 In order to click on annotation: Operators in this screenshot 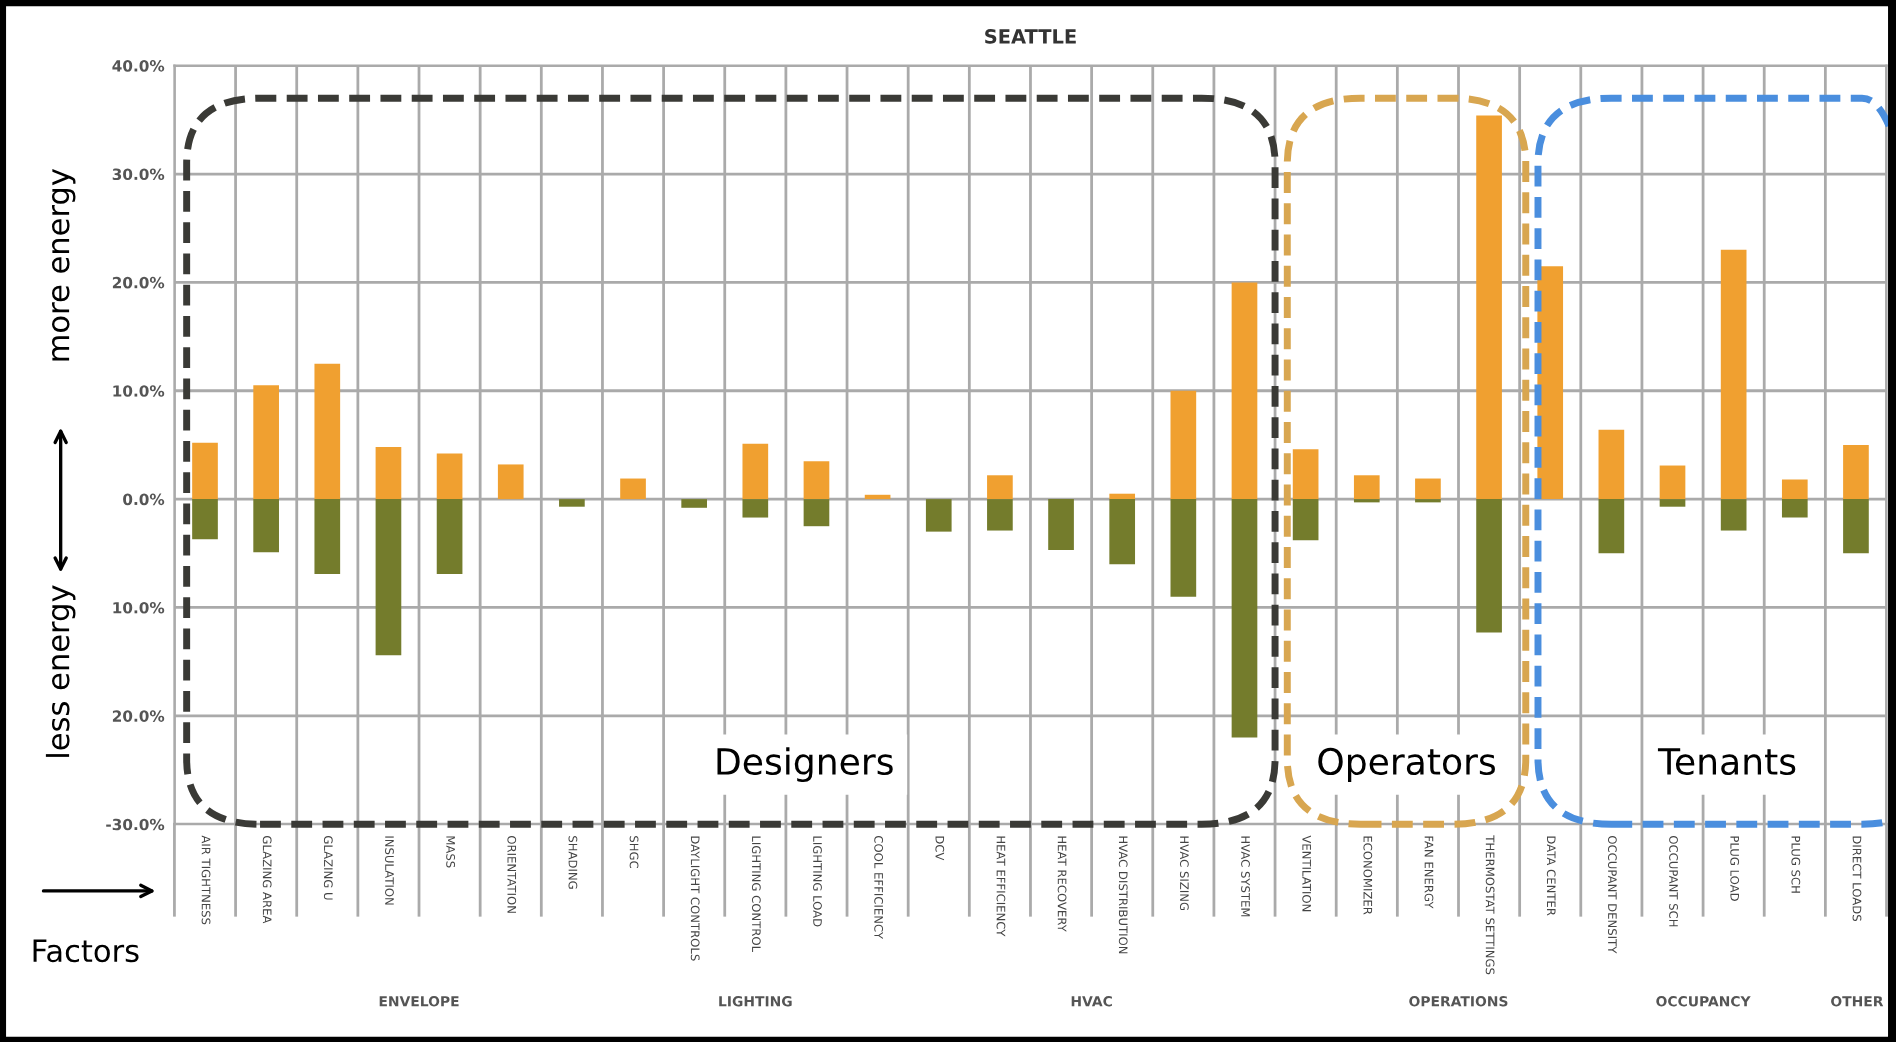, I will do `click(1406, 765)`.